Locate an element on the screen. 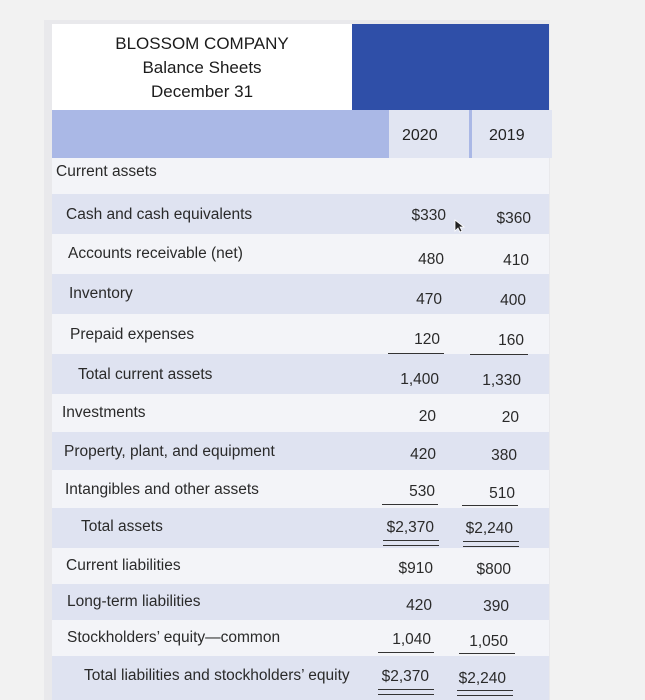 This screenshot has width=645, height=700. statement-name: Balance Sheets is located at coordinates (202, 67).